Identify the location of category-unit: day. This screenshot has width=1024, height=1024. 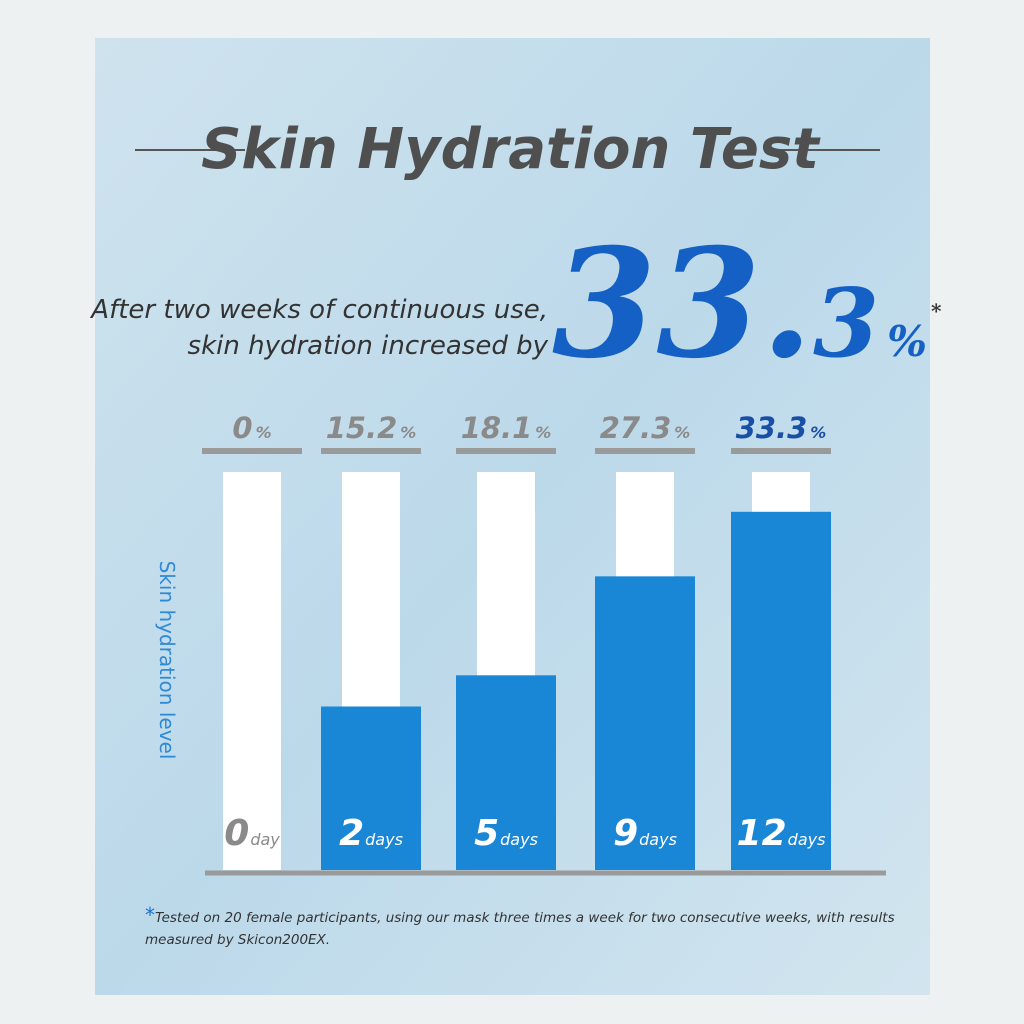
(265, 839).